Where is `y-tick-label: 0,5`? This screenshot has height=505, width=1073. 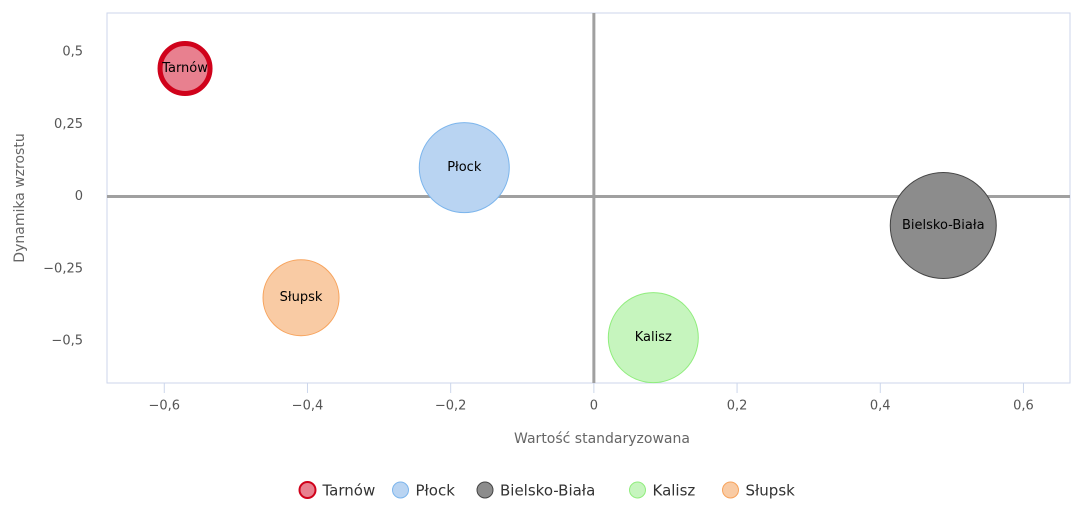
y-tick-label: 0,5 is located at coordinates (72, 52).